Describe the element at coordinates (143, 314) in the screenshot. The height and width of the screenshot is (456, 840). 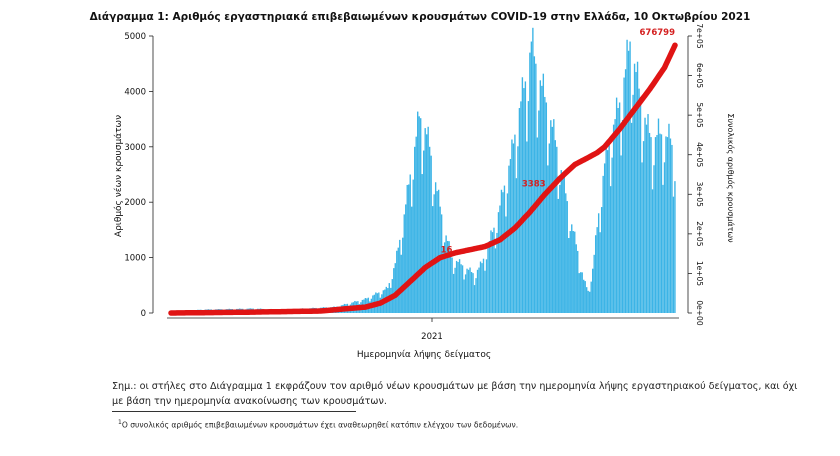
I see `left-tick-label: 0` at that location.